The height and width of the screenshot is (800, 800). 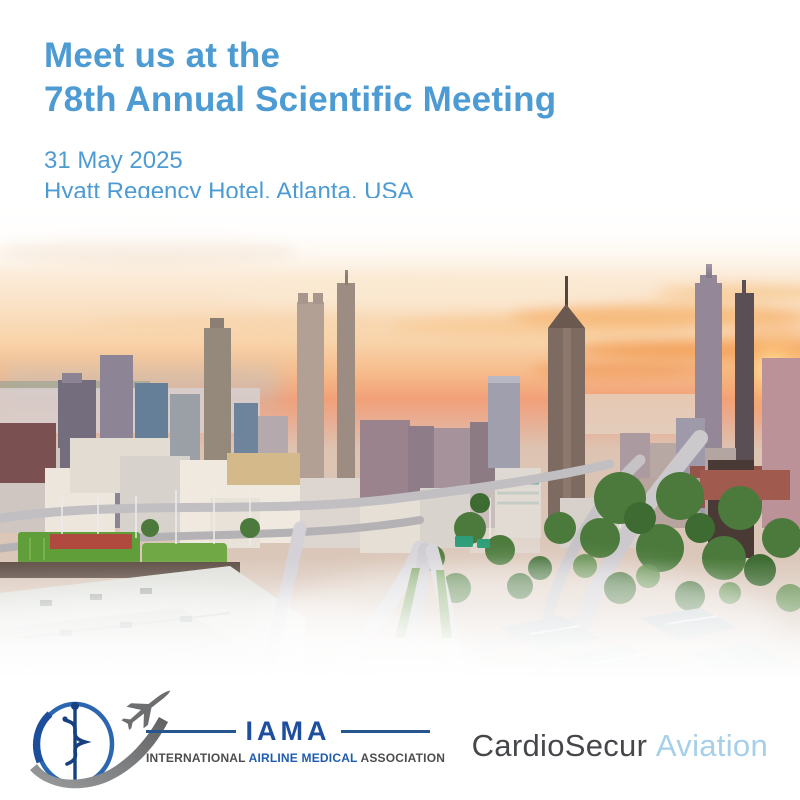 What do you see at coordinates (403, 758) in the screenshot?
I see `iama-word-association: ASSOCIATION` at bounding box center [403, 758].